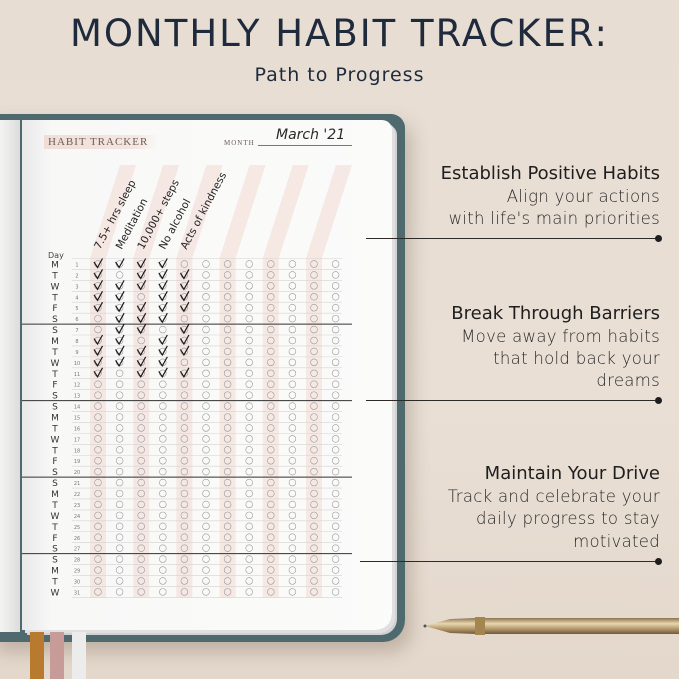  I want to click on feature-2-line: that hold back your, so click(576, 358).